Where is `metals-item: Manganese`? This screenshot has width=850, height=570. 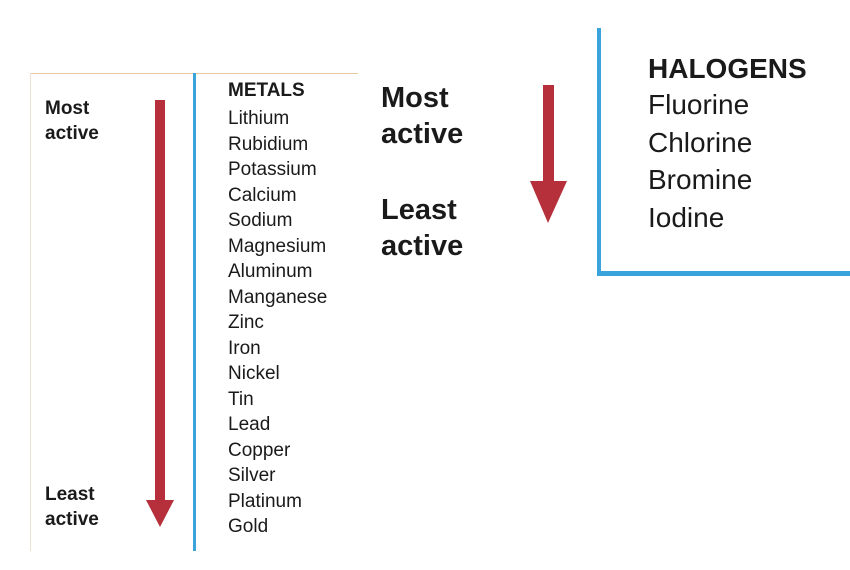
metals-item: Manganese is located at coordinates (278, 297).